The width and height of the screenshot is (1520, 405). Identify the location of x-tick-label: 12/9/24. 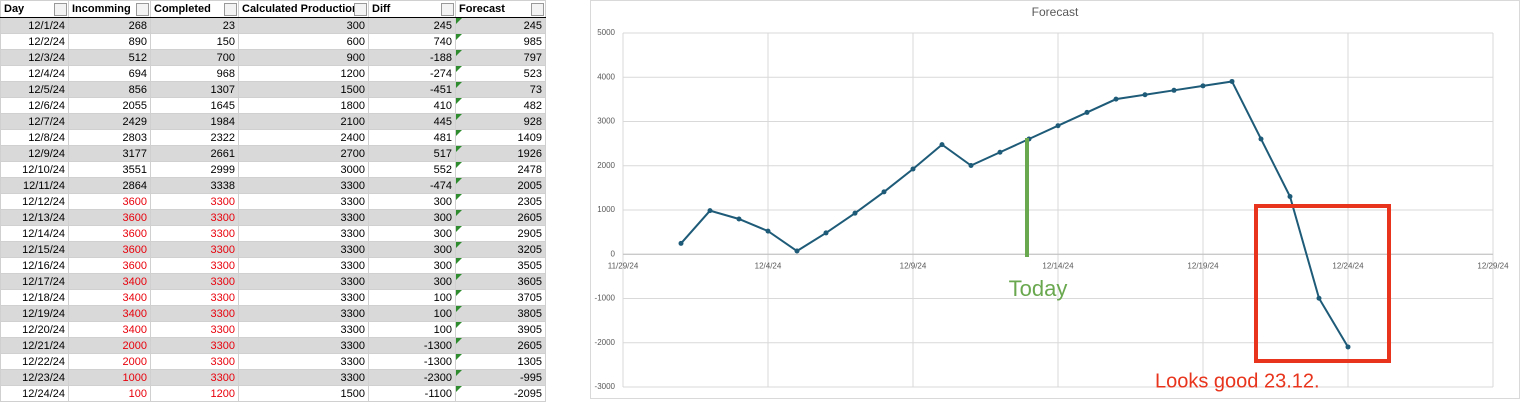
(913, 265).